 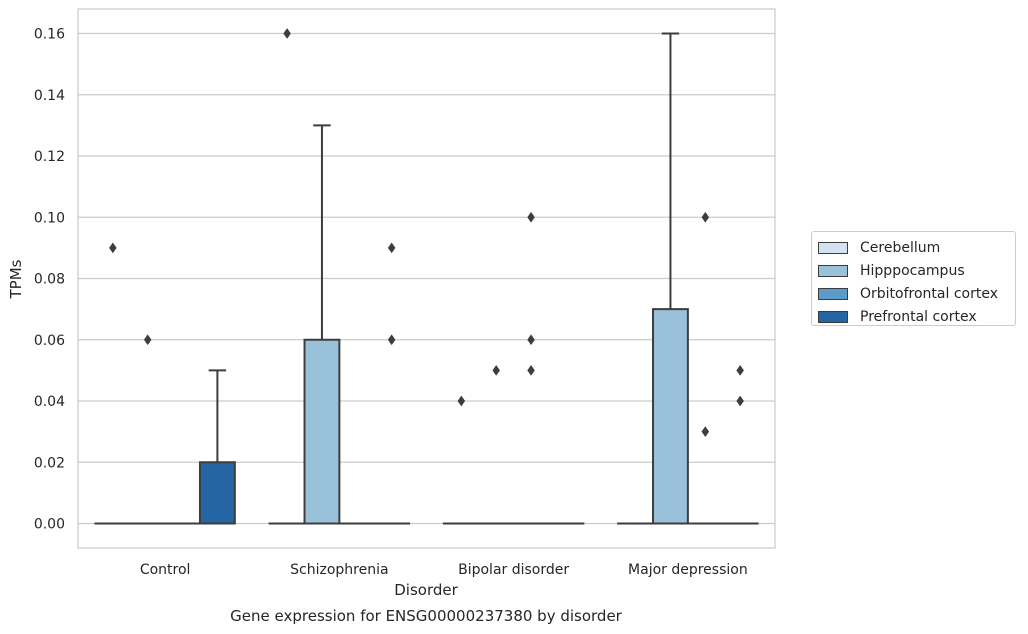 I want to click on y-tick-label: 0.08, so click(x=49, y=280).